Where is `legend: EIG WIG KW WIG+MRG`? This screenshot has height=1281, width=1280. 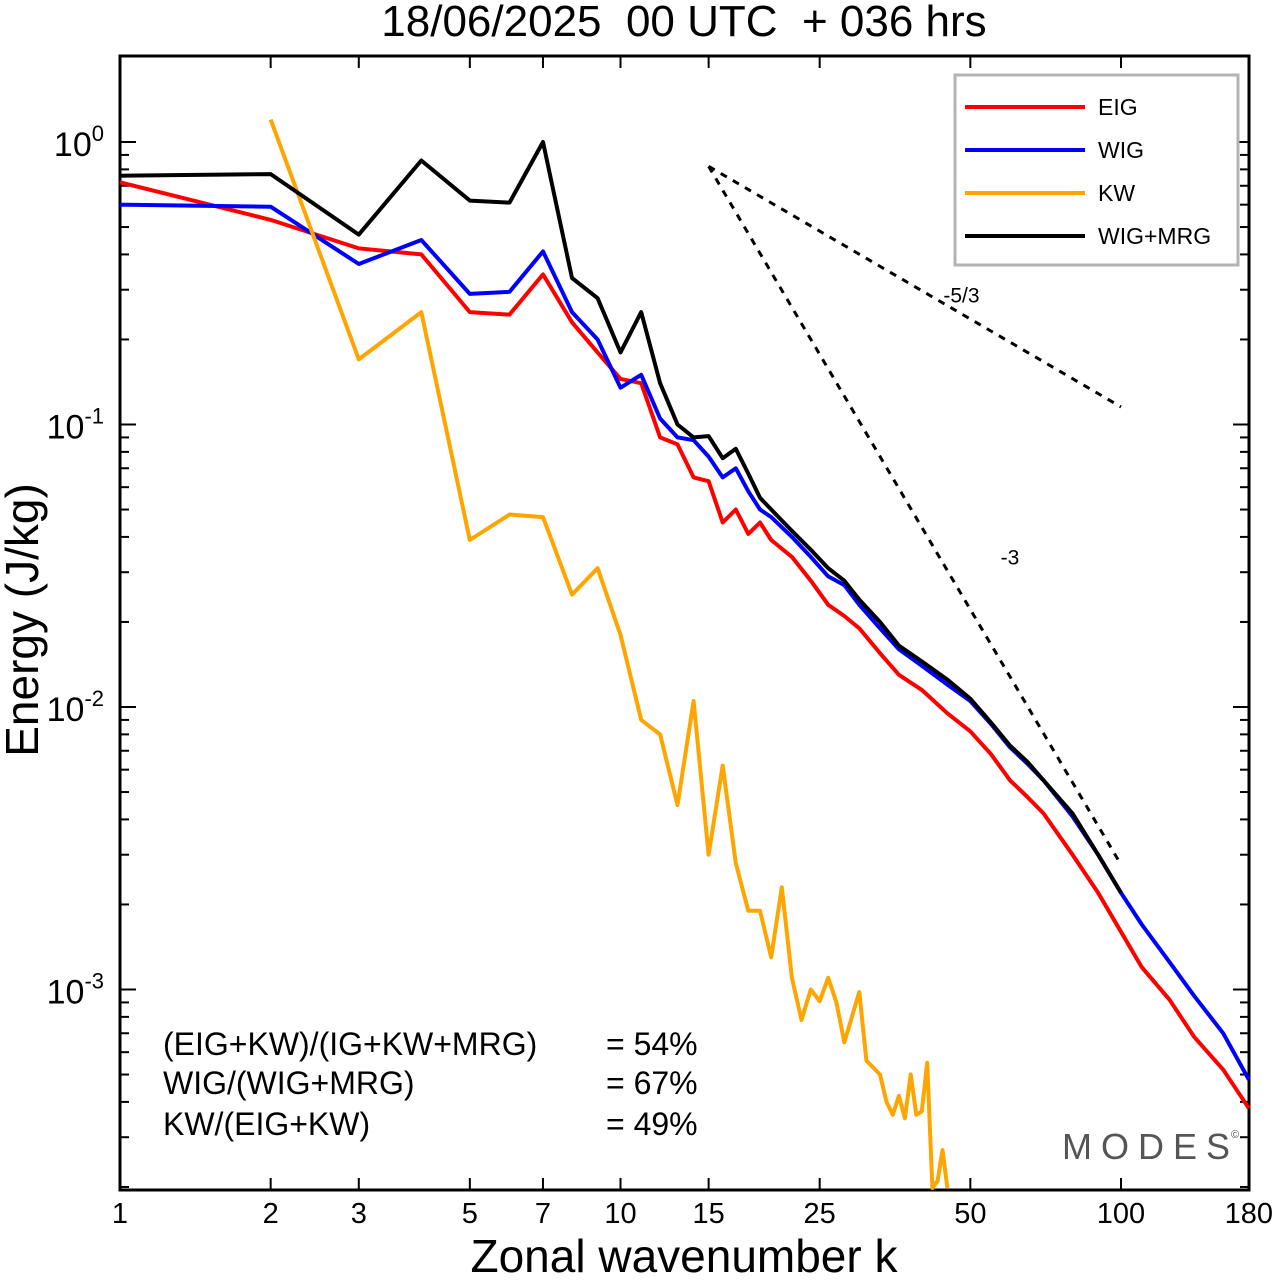 legend: EIG WIG KW WIG+MRG is located at coordinates (1096, 170).